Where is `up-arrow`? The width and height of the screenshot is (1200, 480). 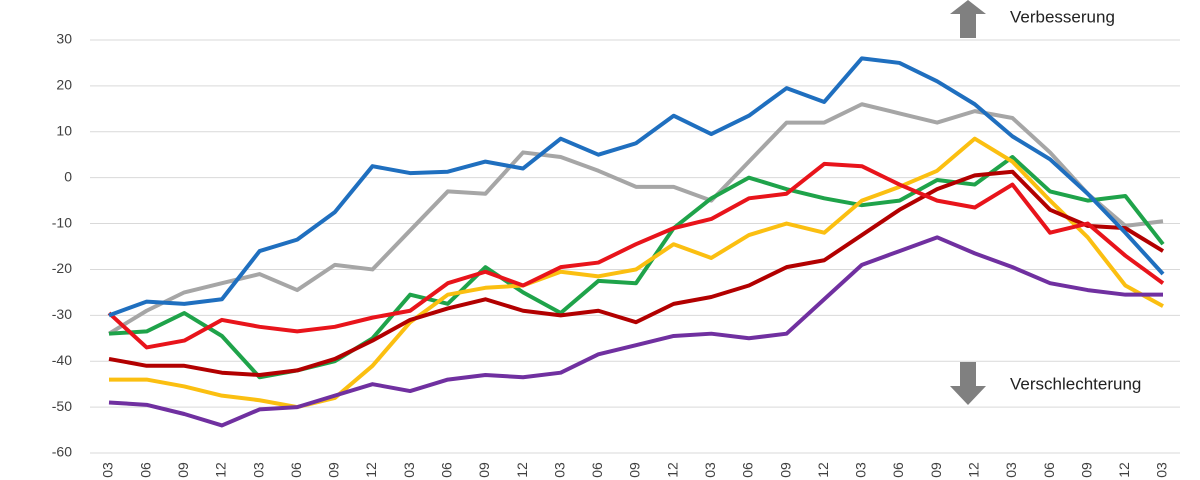
up-arrow is located at coordinates (968, 19).